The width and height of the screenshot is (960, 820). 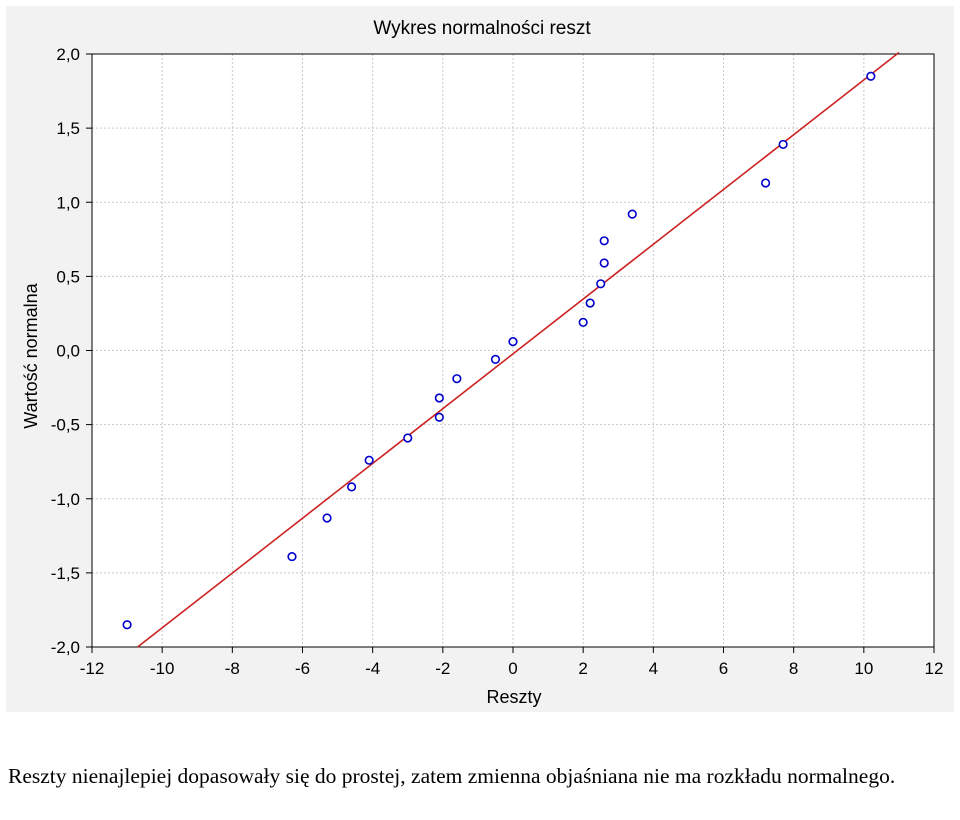 What do you see at coordinates (65, 647) in the screenshot?
I see `y-tick-label: -2,0` at bounding box center [65, 647].